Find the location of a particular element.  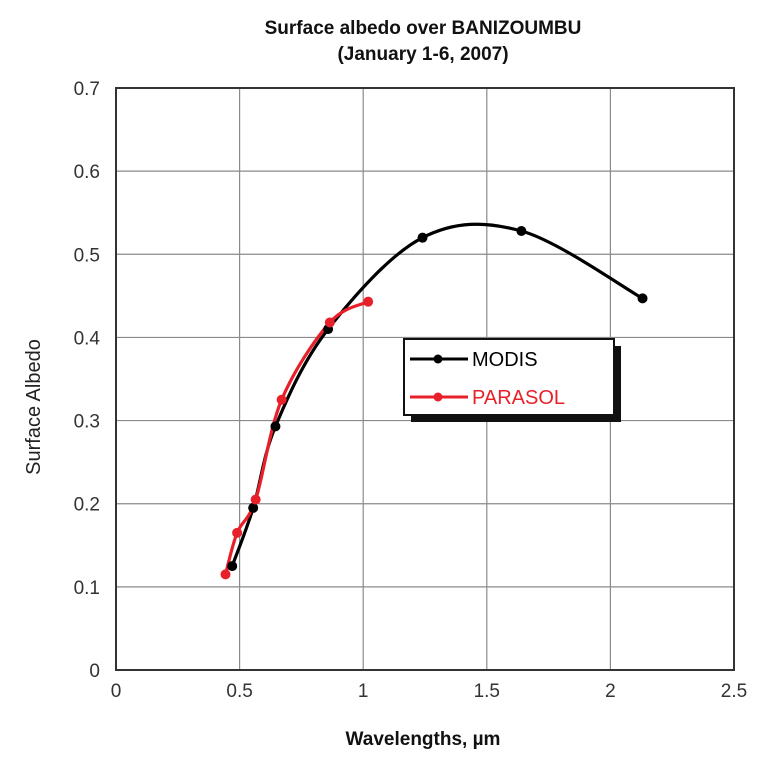

y-tick-label-2: 0.2 is located at coordinates (87, 505).